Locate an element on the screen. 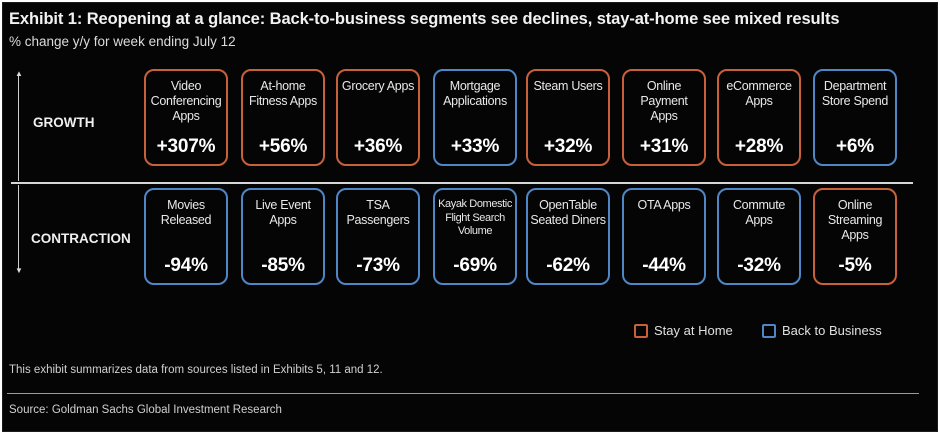 The width and height of the screenshot is (940, 434). metric-value: -69% is located at coordinates (475, 265).